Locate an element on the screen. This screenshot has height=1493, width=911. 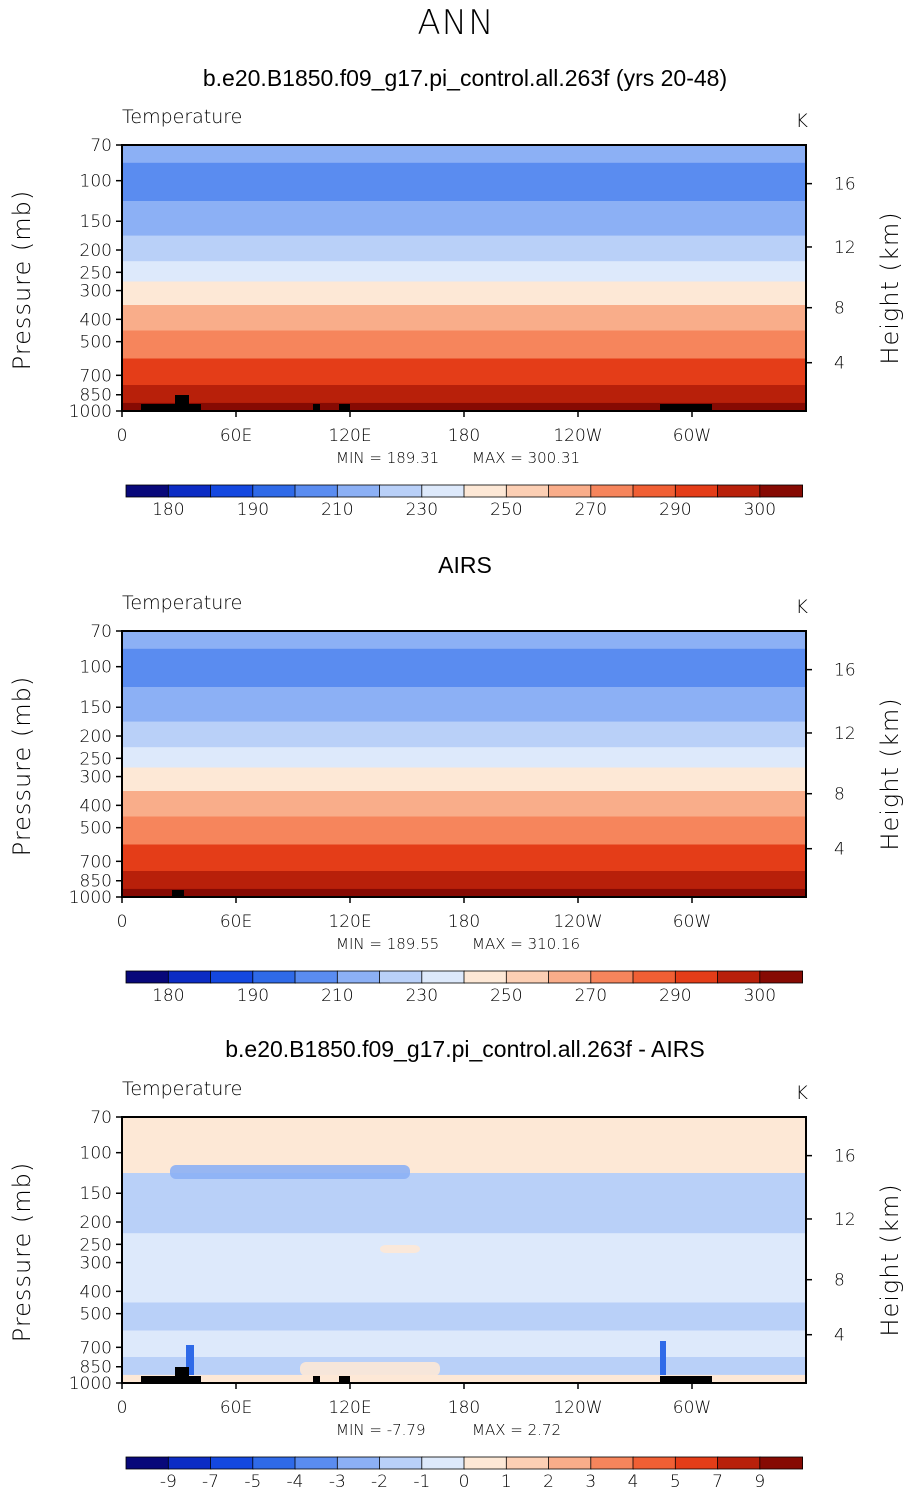
x-tick-label: 120E is located at coordinates (349, 436).